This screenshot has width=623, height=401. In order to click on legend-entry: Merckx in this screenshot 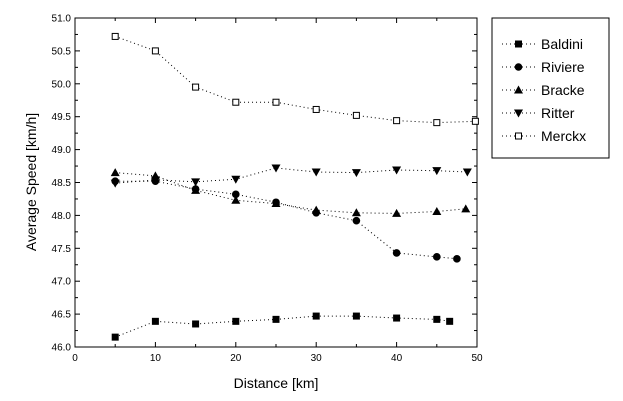, I will do `click(544, 136)`.